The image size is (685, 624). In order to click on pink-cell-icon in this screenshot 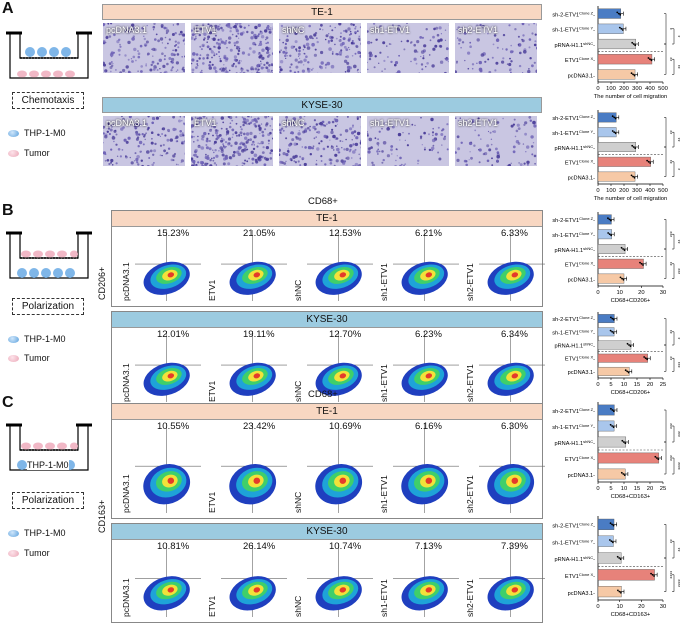, I will do `click(13, 553)`.